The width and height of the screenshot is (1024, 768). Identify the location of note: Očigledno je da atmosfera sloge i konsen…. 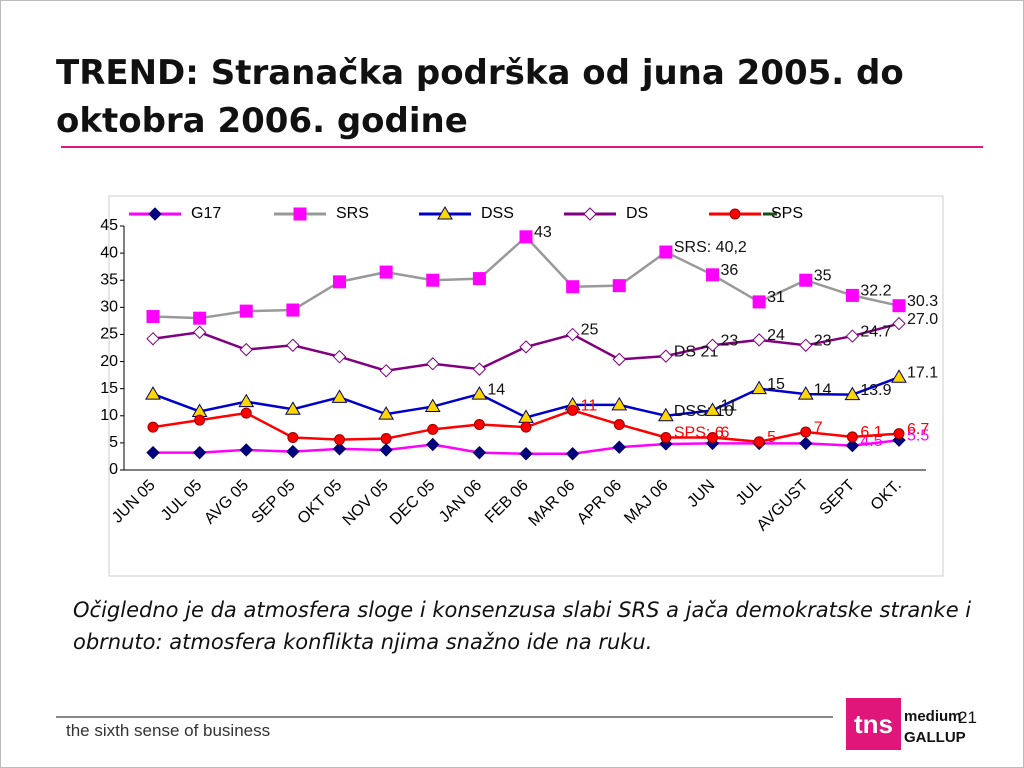
(522, 626).